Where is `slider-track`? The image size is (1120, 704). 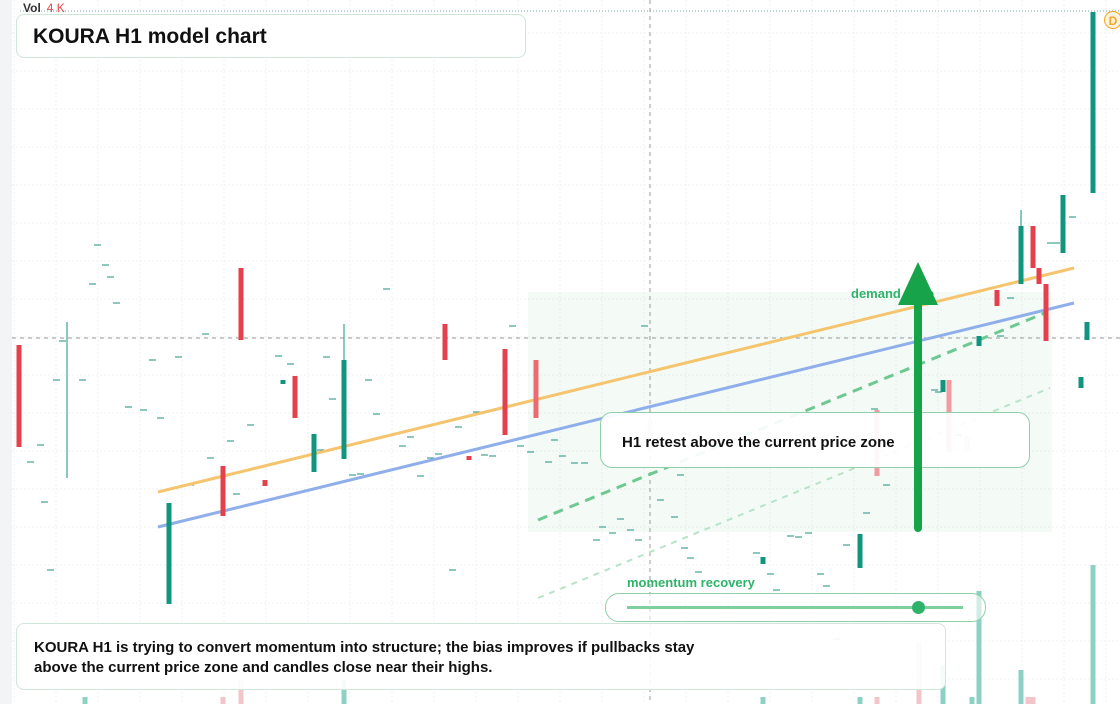 slider-track is located at coordinates (795, 607).